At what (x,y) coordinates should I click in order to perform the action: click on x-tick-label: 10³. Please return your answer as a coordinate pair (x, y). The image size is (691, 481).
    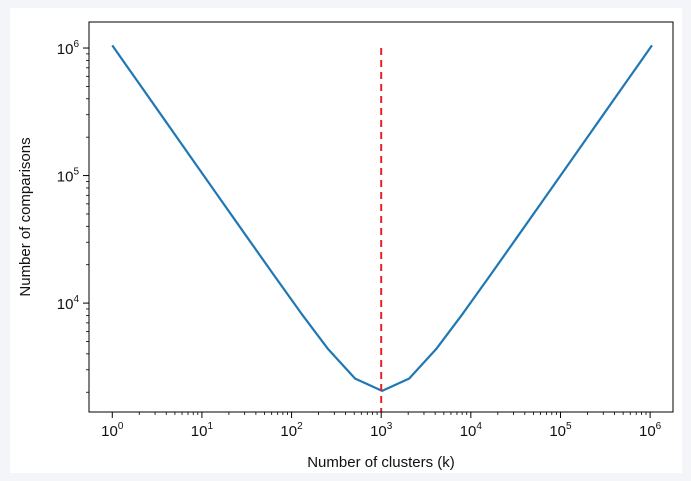
    Looking at the image, I should click on (381, 430).